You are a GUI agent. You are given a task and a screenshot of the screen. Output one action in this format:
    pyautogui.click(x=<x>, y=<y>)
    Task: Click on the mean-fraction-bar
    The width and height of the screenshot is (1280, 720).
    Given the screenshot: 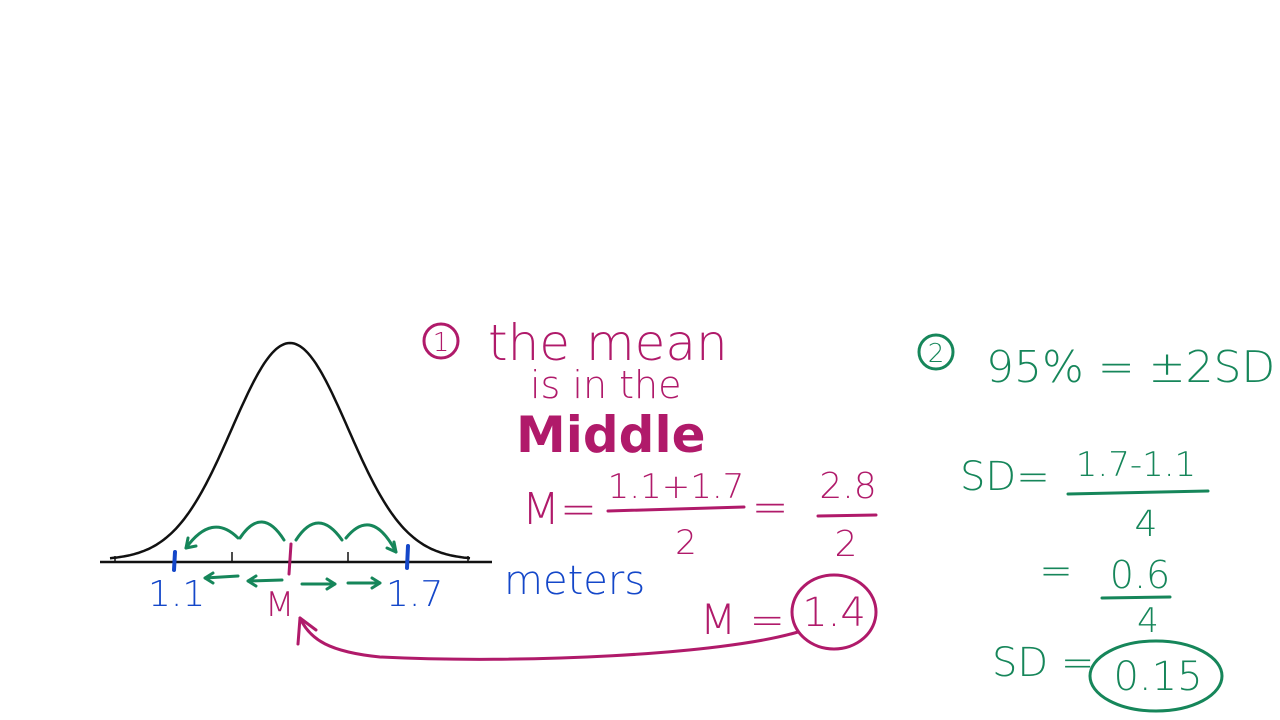 What is the action you would take?
    pyautogui.click(x=676, y=509)
    